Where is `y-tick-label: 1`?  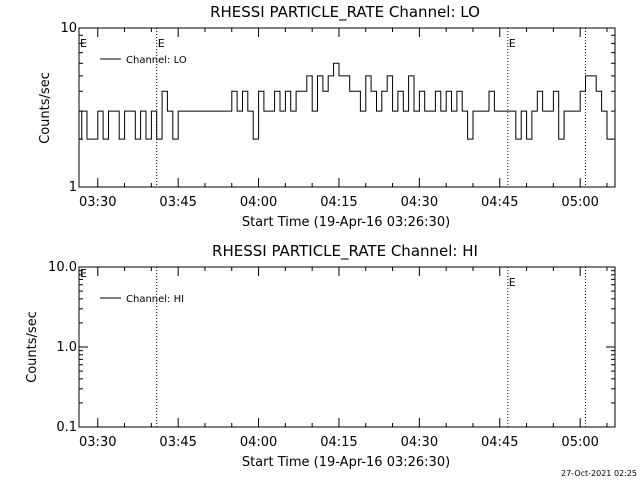 y-tick-label: 1 is located at coordinates (73, 187).